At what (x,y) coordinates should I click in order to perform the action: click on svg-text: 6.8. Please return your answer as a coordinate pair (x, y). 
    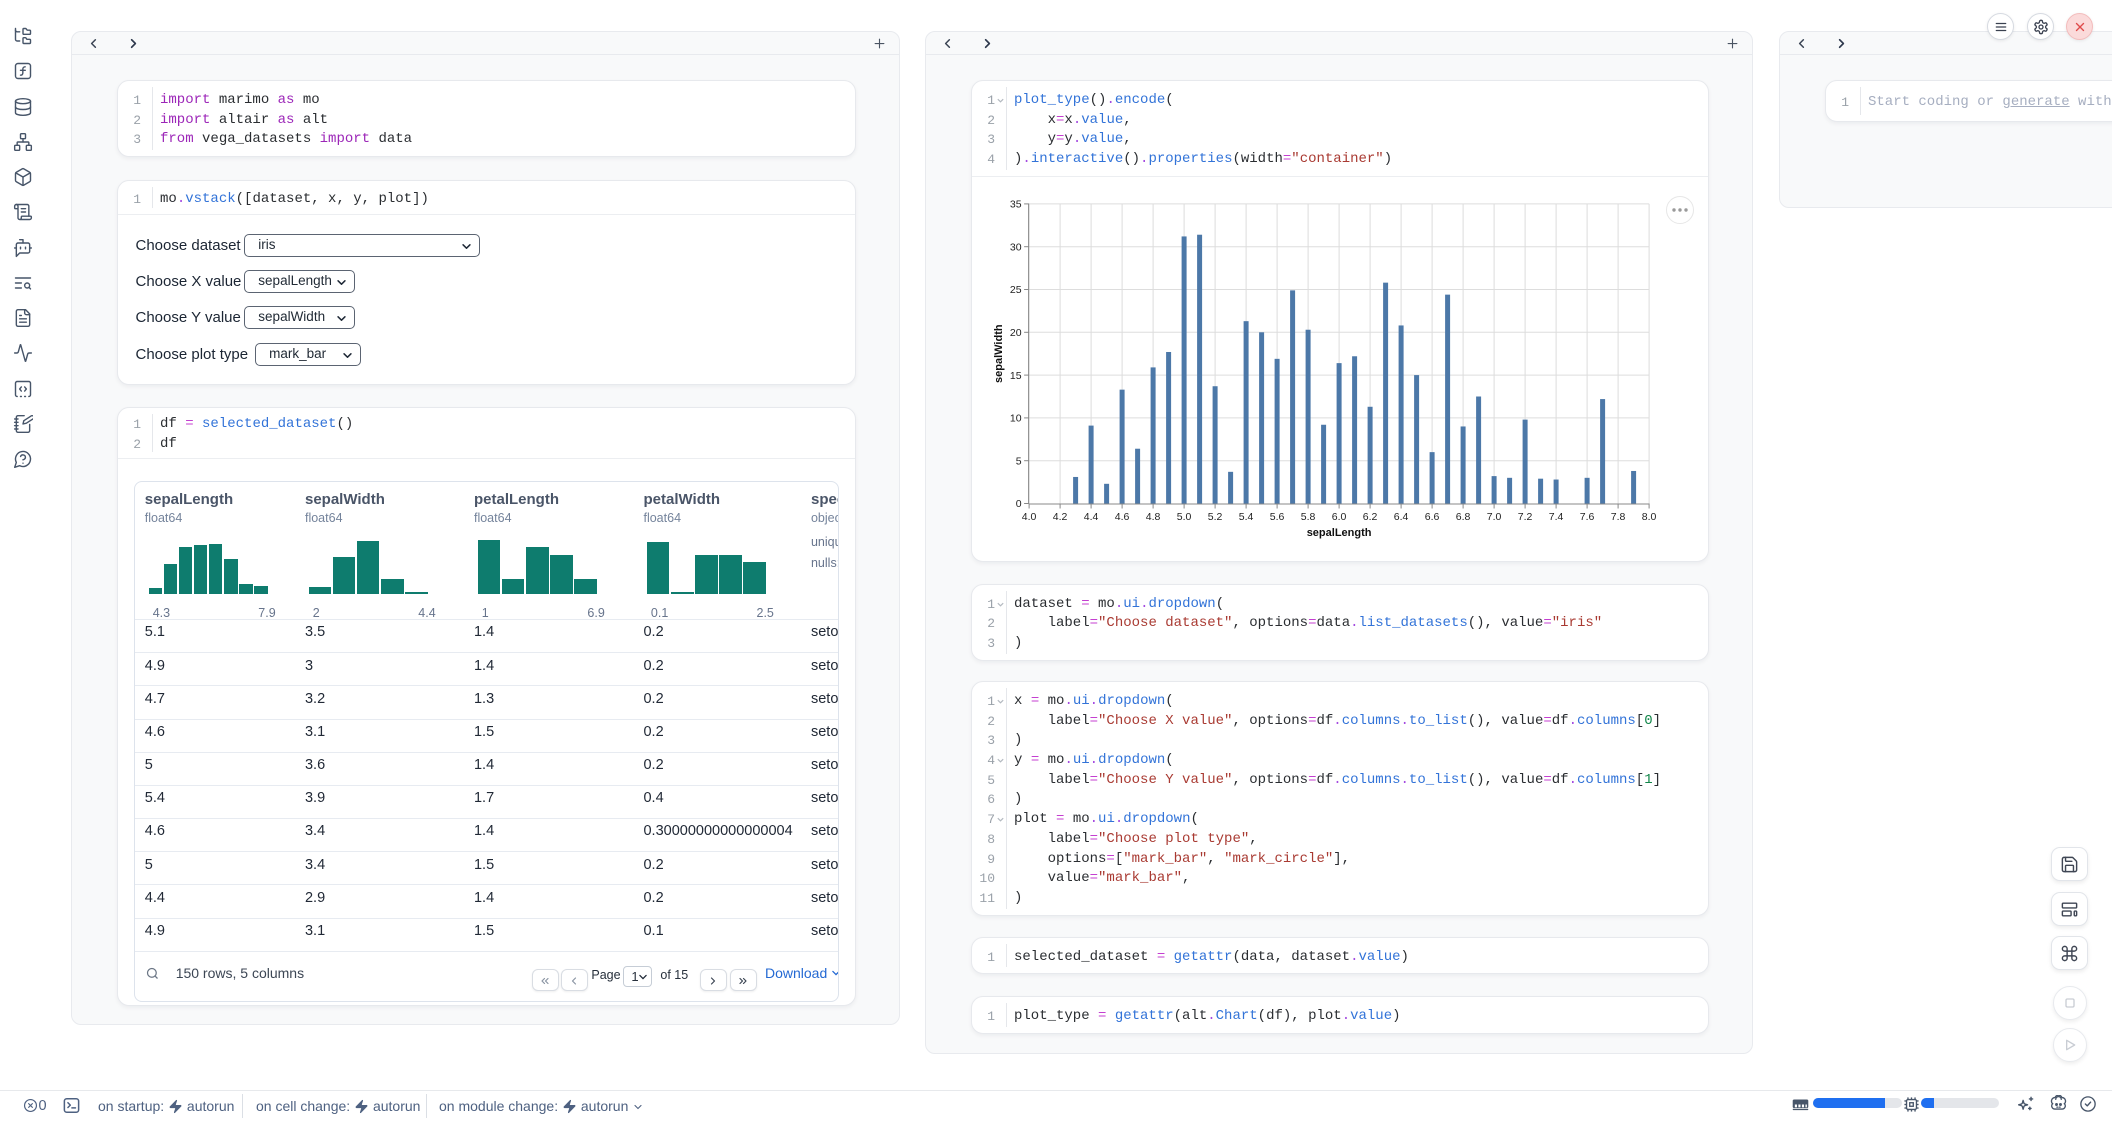
    Looking at the image, I should click on (1463, 517).